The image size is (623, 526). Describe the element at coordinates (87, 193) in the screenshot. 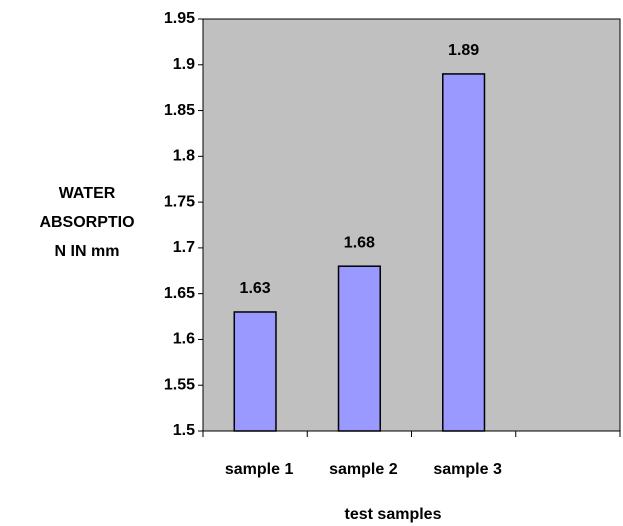

I see `y-axis-label: WATER` at that location.